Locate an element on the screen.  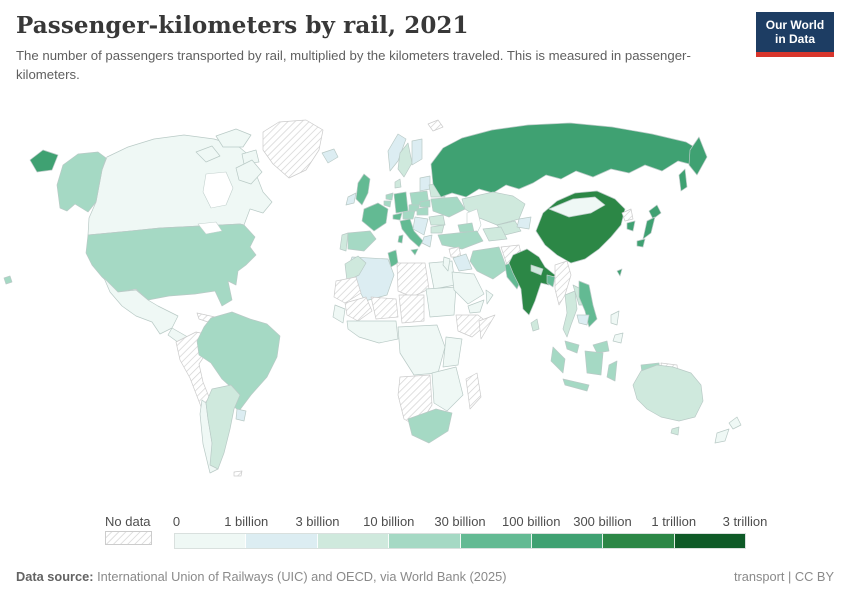
country-balkans is located at coordinates (420, 226).